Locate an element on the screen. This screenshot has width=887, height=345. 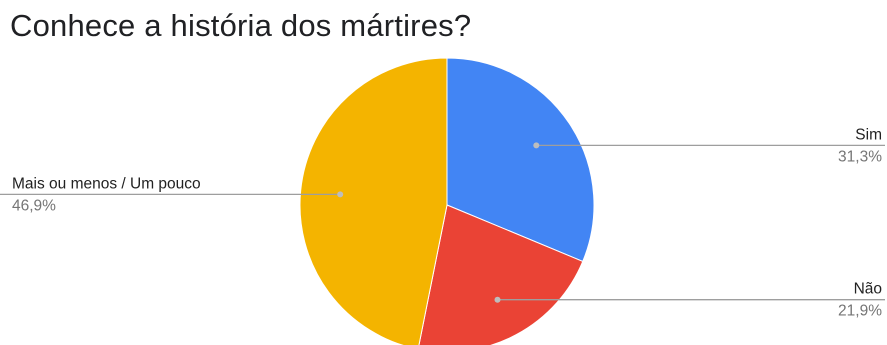
leader-dot-sim is located at coordinates (536, 145).